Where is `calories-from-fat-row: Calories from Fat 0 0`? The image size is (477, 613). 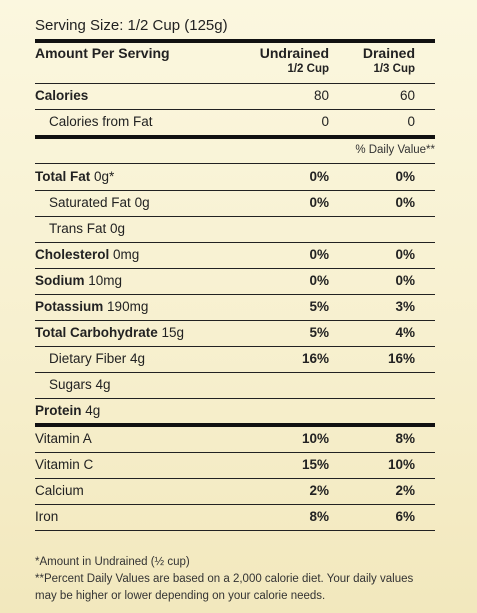
calories-from-fat-row: Calories from Fat 0 0 is located at coordinates (235, 122).